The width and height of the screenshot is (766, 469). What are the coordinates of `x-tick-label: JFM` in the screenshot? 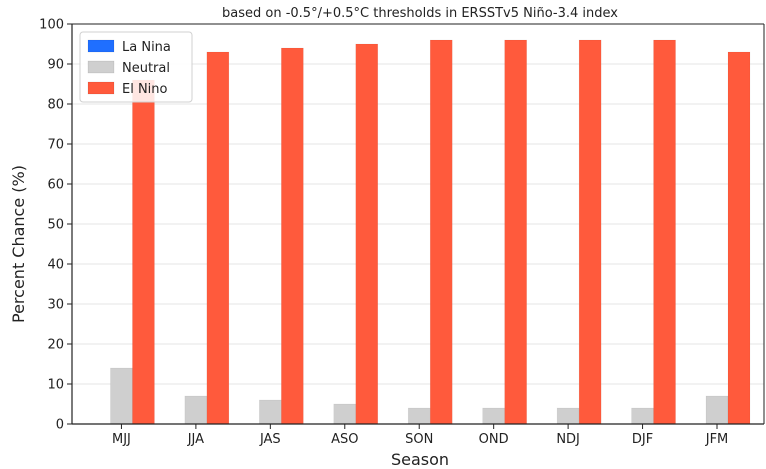 It's located at (717, 439).